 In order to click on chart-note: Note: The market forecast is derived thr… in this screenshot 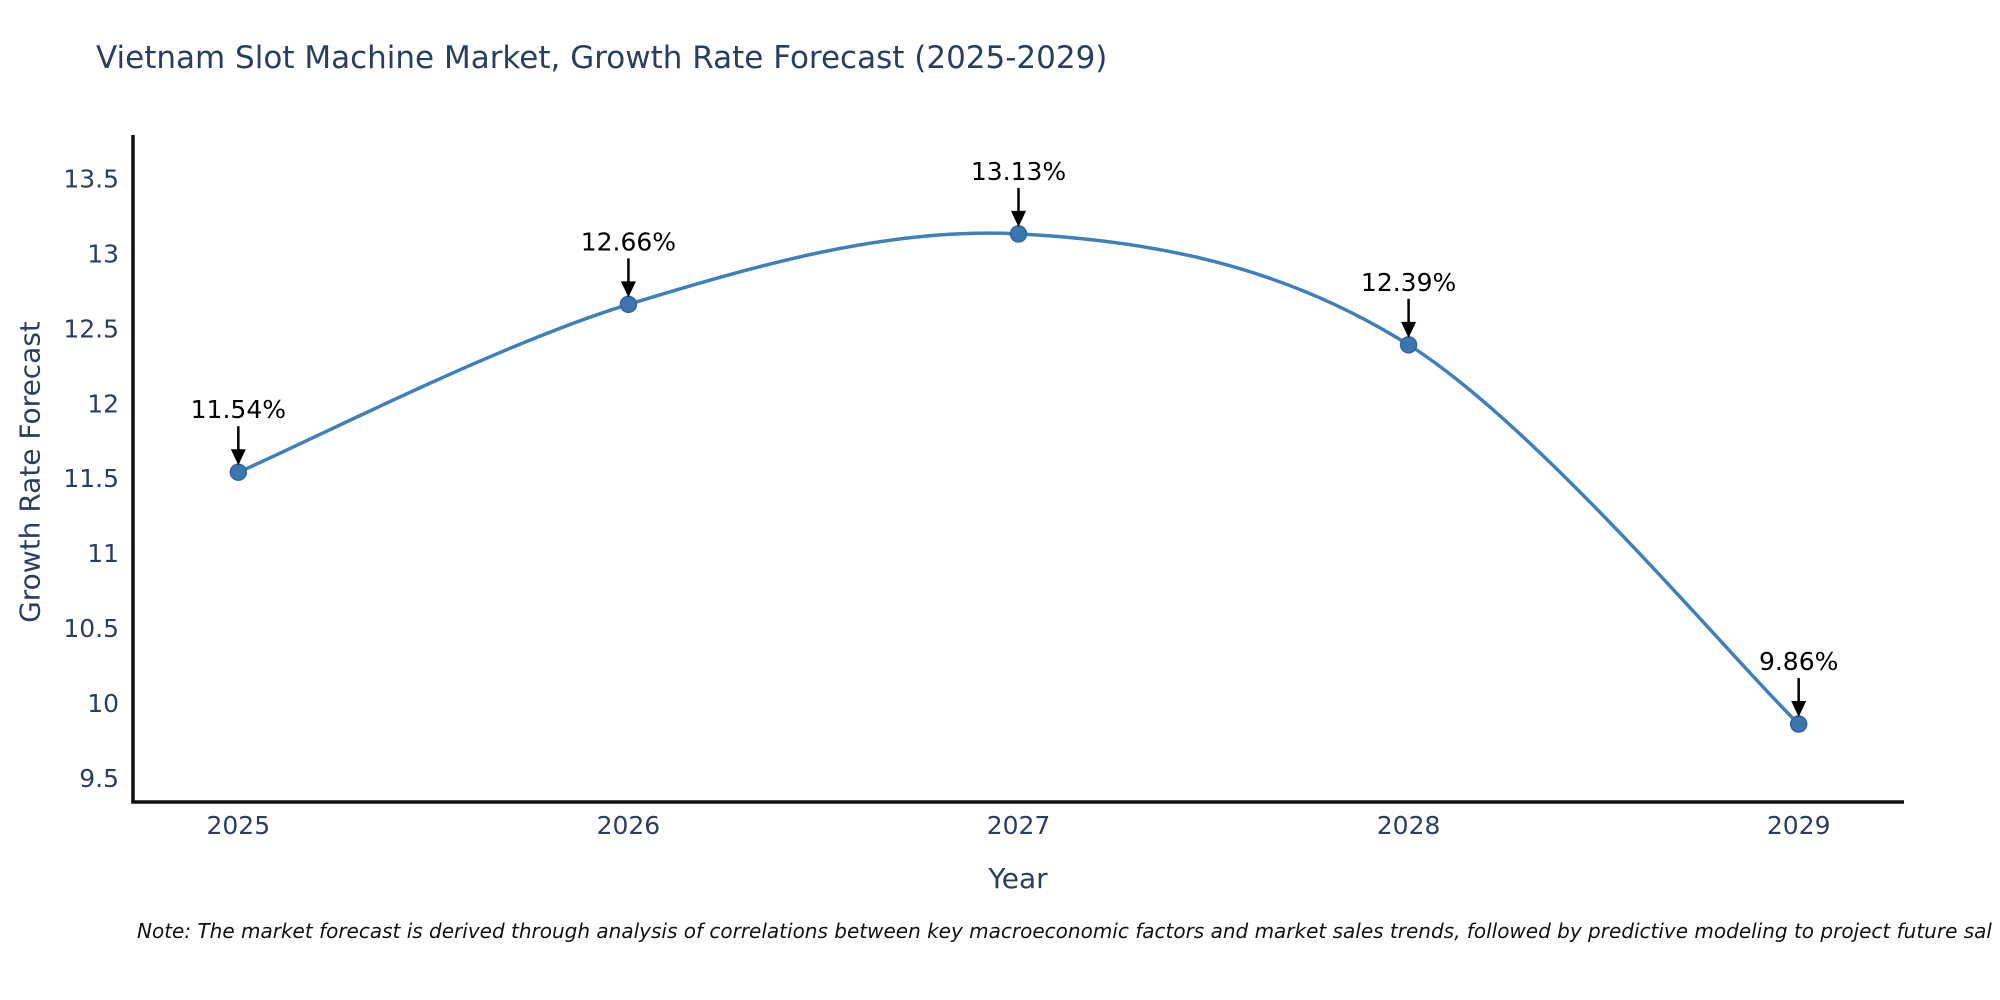, I will do `click(1064, 931)`.